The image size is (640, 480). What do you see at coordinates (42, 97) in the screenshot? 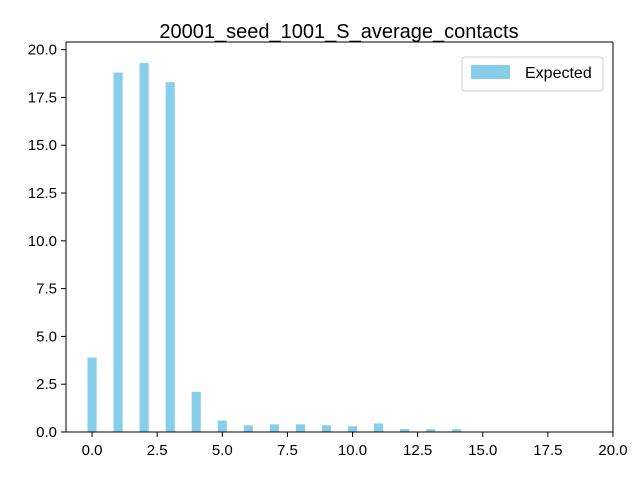
I see `y-tick-label: 17.5` at bounding box center [42, 97].